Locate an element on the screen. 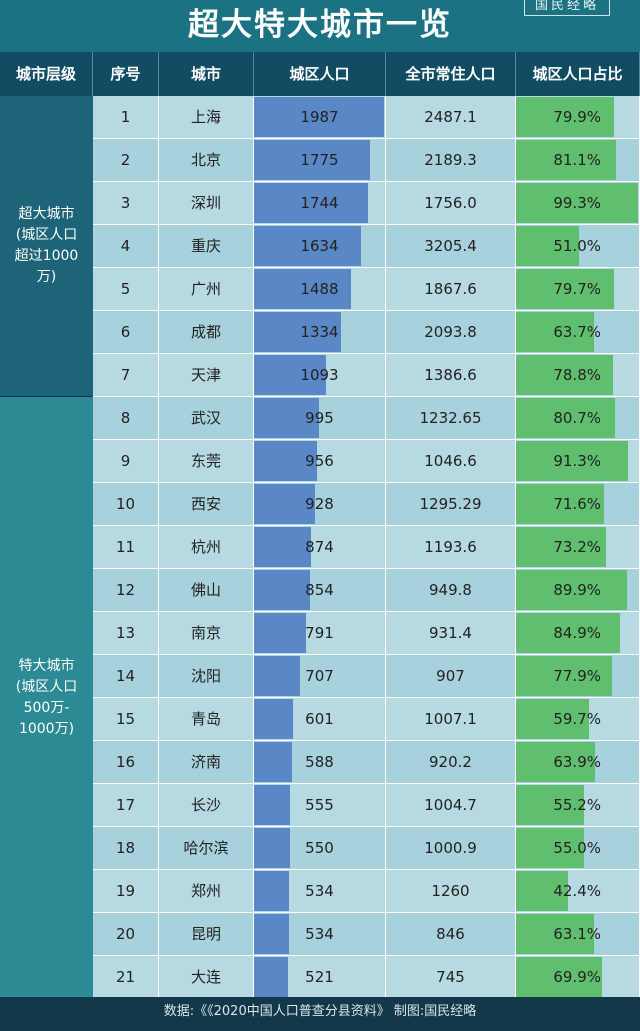 The width and height of the screenshot is (640, 1031). urban-pop-label: 995 is located at coordinates (319, 418).